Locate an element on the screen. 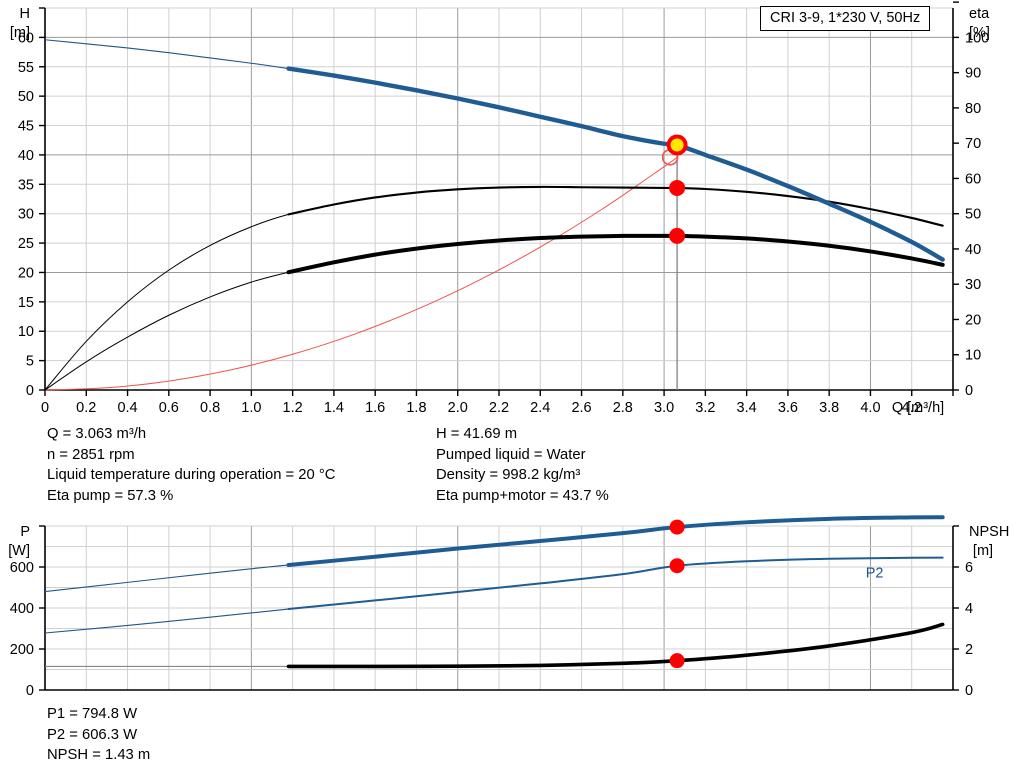 The image size is (1024, 781). x-tick-label: 3.2 is located at coordinates (705, 408).